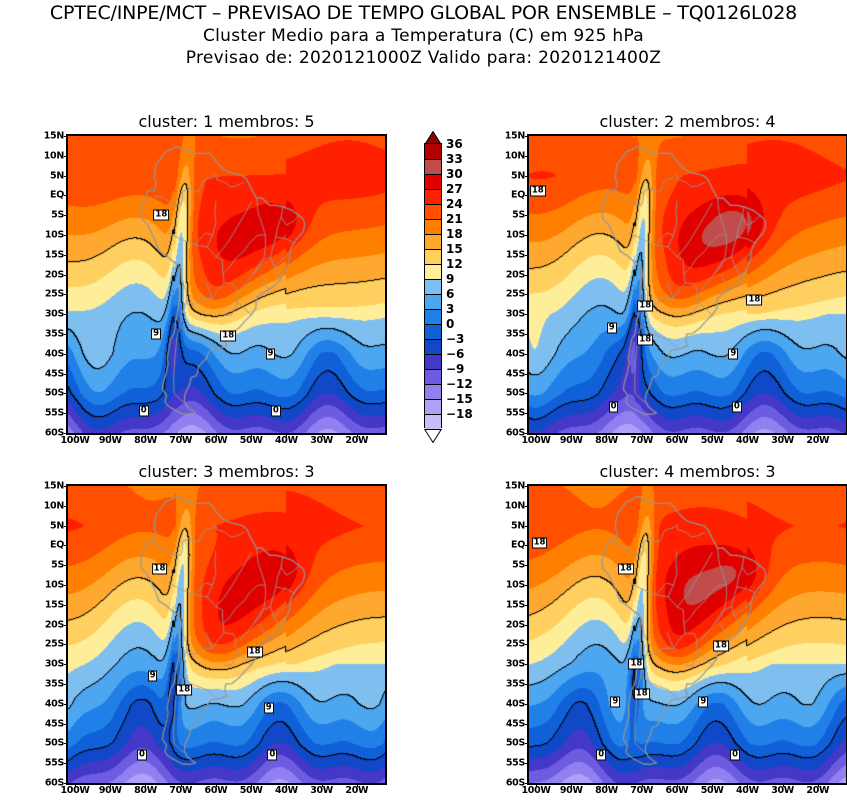 The image size is (847, 803). Describe the element at coordinates (54, 625) in the screenshot. I see `y-tick-label: 20S` at that location.